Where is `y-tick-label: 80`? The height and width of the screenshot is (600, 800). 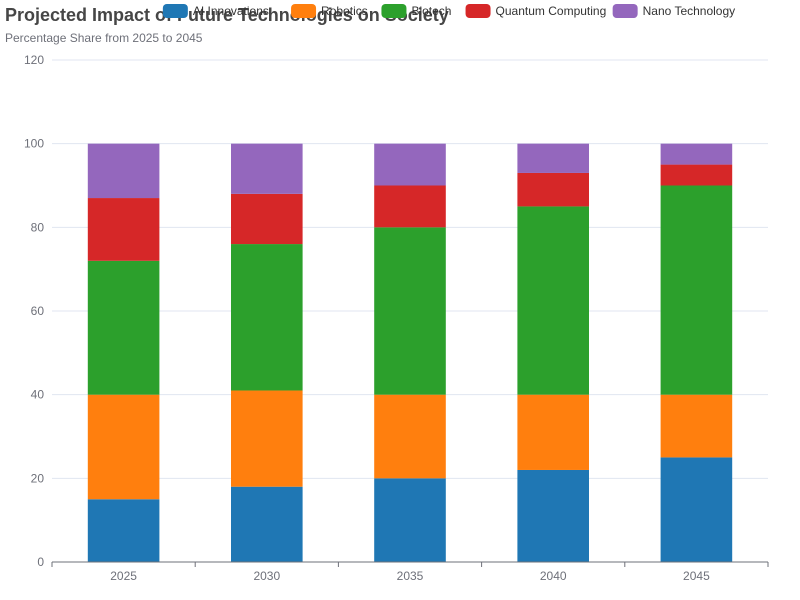 y-tick-label: 80 is located at coordinates (38, 227).